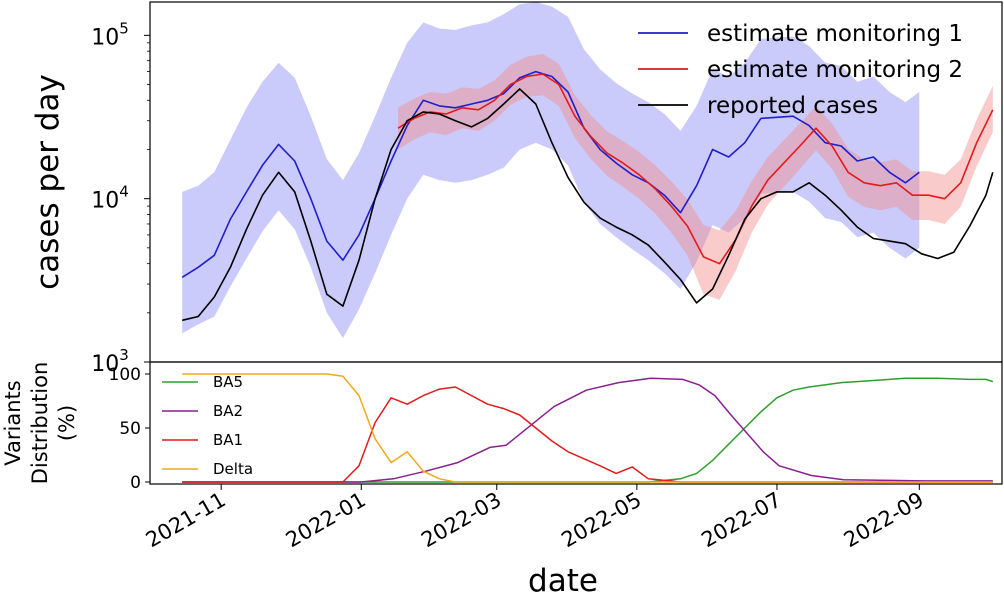 Image resolution: width=1004 pixels, height=598 pixels. I want to click on x-tick-label: 2022-09, so click(884, 520).